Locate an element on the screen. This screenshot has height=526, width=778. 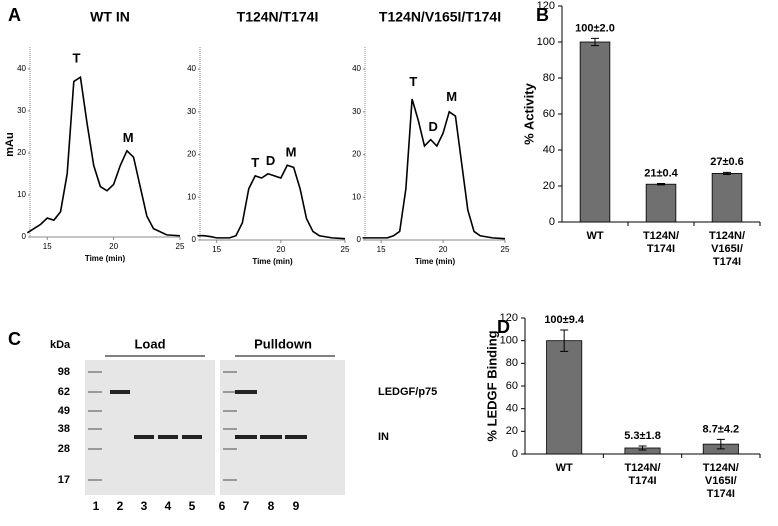
marker-label: 17 is located at coordinates (64, 480).